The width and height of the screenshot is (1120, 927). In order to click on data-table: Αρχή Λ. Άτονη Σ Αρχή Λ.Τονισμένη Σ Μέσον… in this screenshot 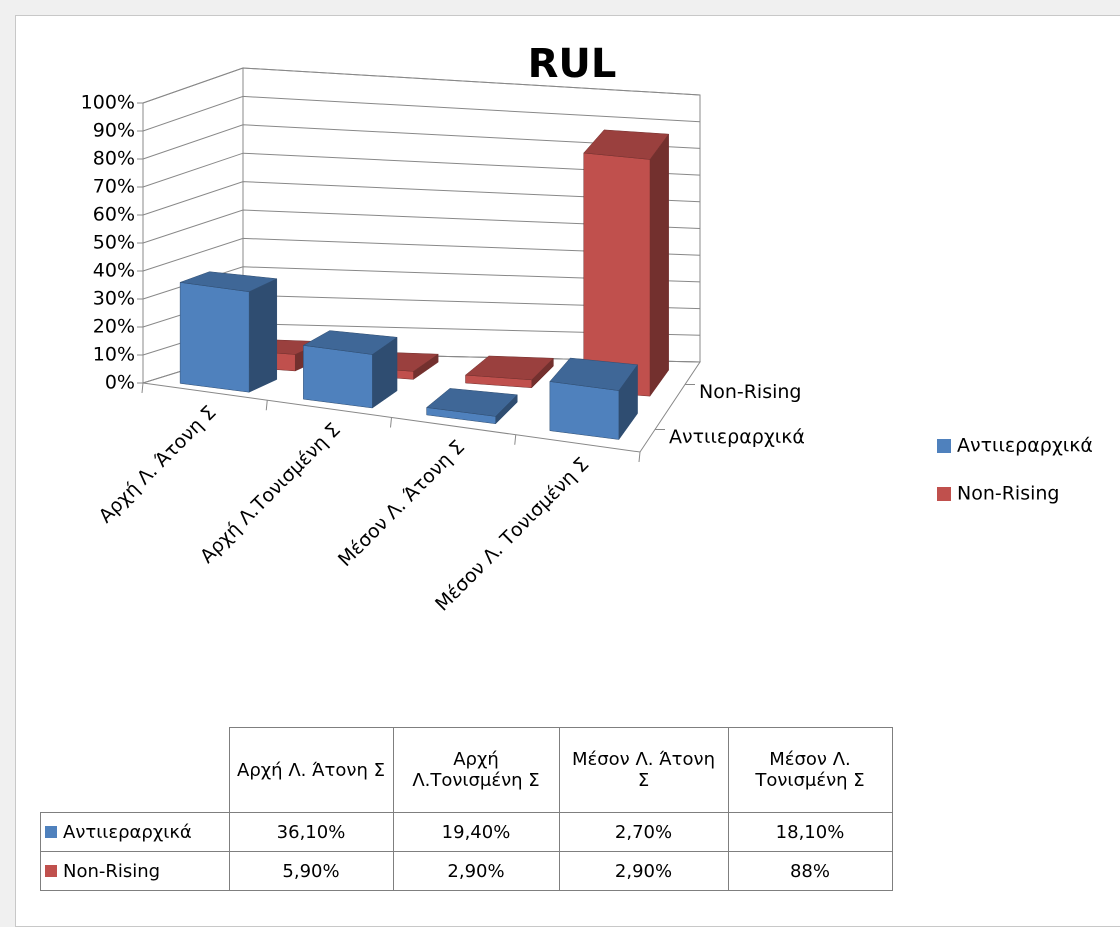, I will do `click(466, 809)`.